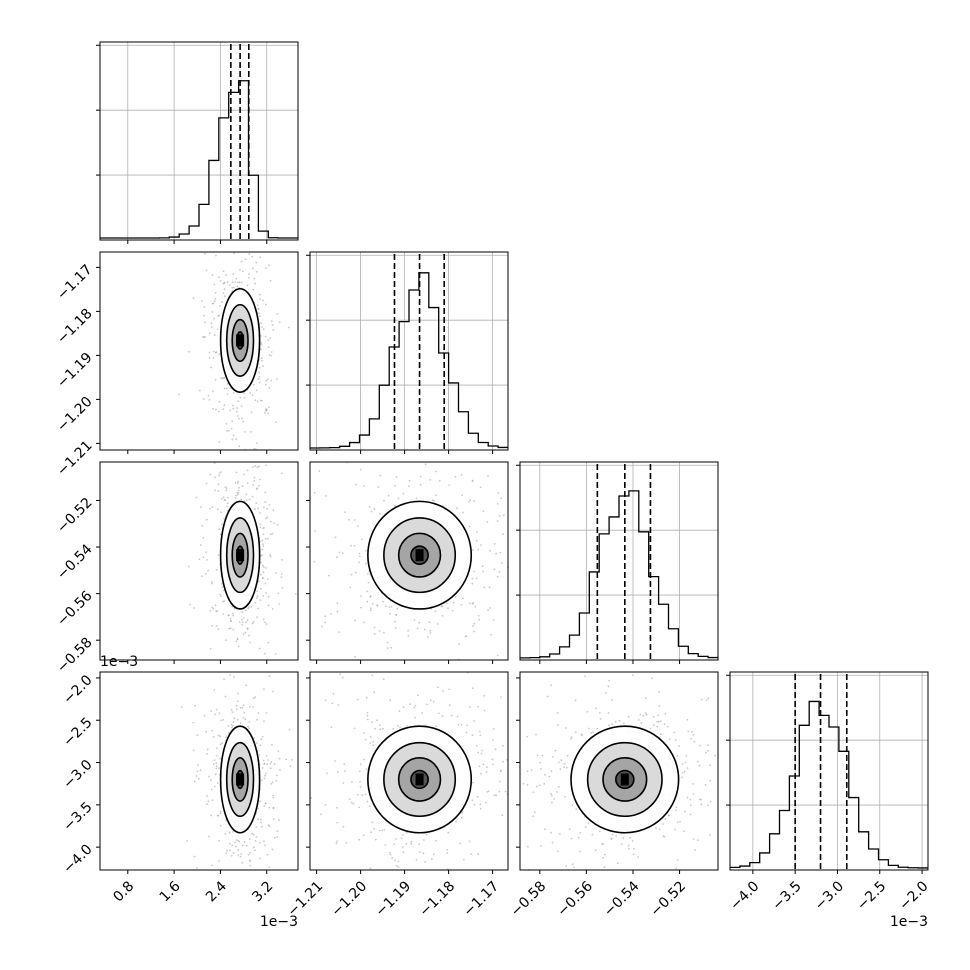 The width and height of the screenshot is (970, 970). I want to click on y-tick-label: −3.0, so click(77, 774).